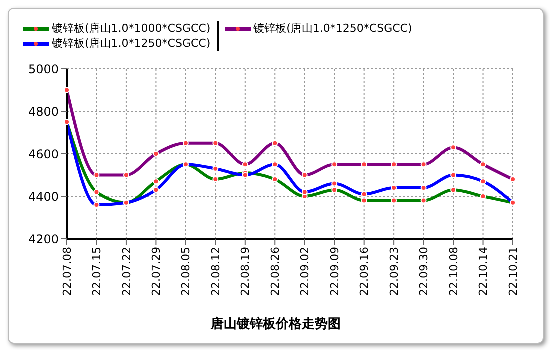 The width and height of the screenshot is (550, 350). I want to click on x-tick-label: 22.08.05, so click(186, 271).